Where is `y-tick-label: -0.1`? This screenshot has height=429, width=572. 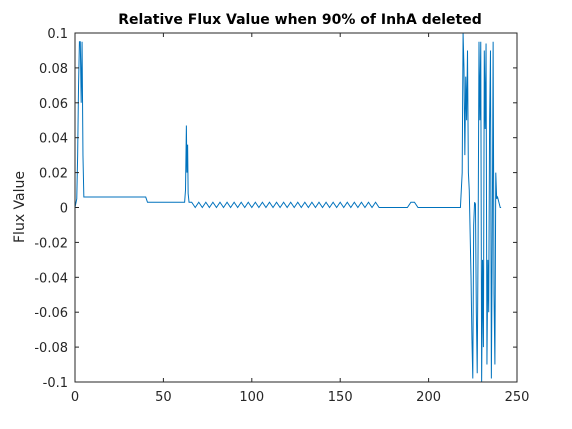 y-tick-label: -0.1 is located at coordinates (55, 383).